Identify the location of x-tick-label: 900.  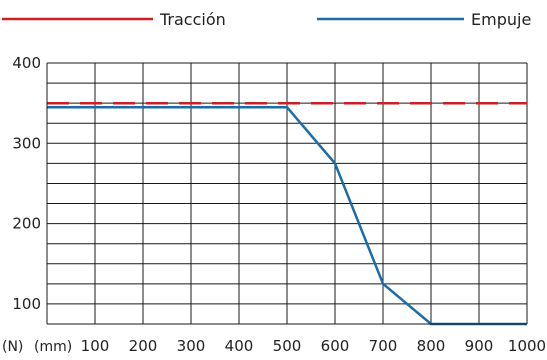
(479, 346).